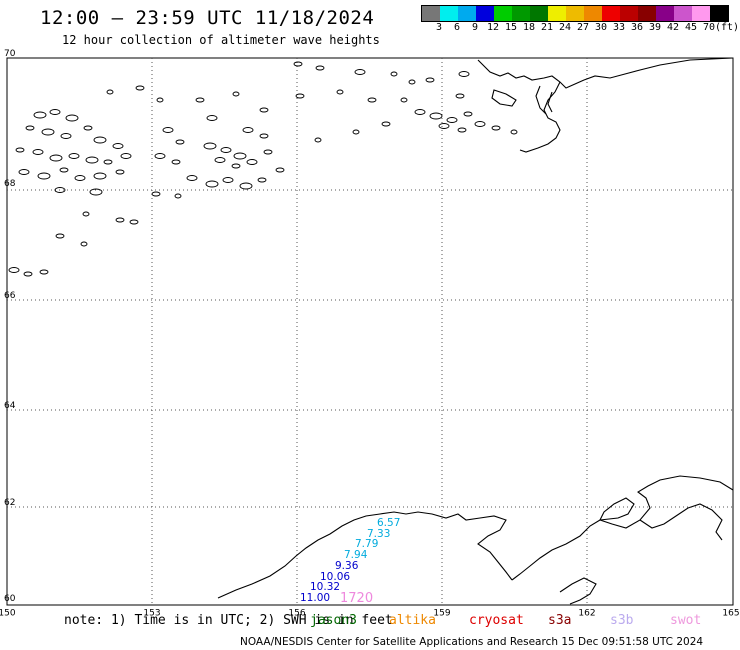 This screenshot has height=650, width=740. I want to click on observation-label: 10.32, so click(325, 587).